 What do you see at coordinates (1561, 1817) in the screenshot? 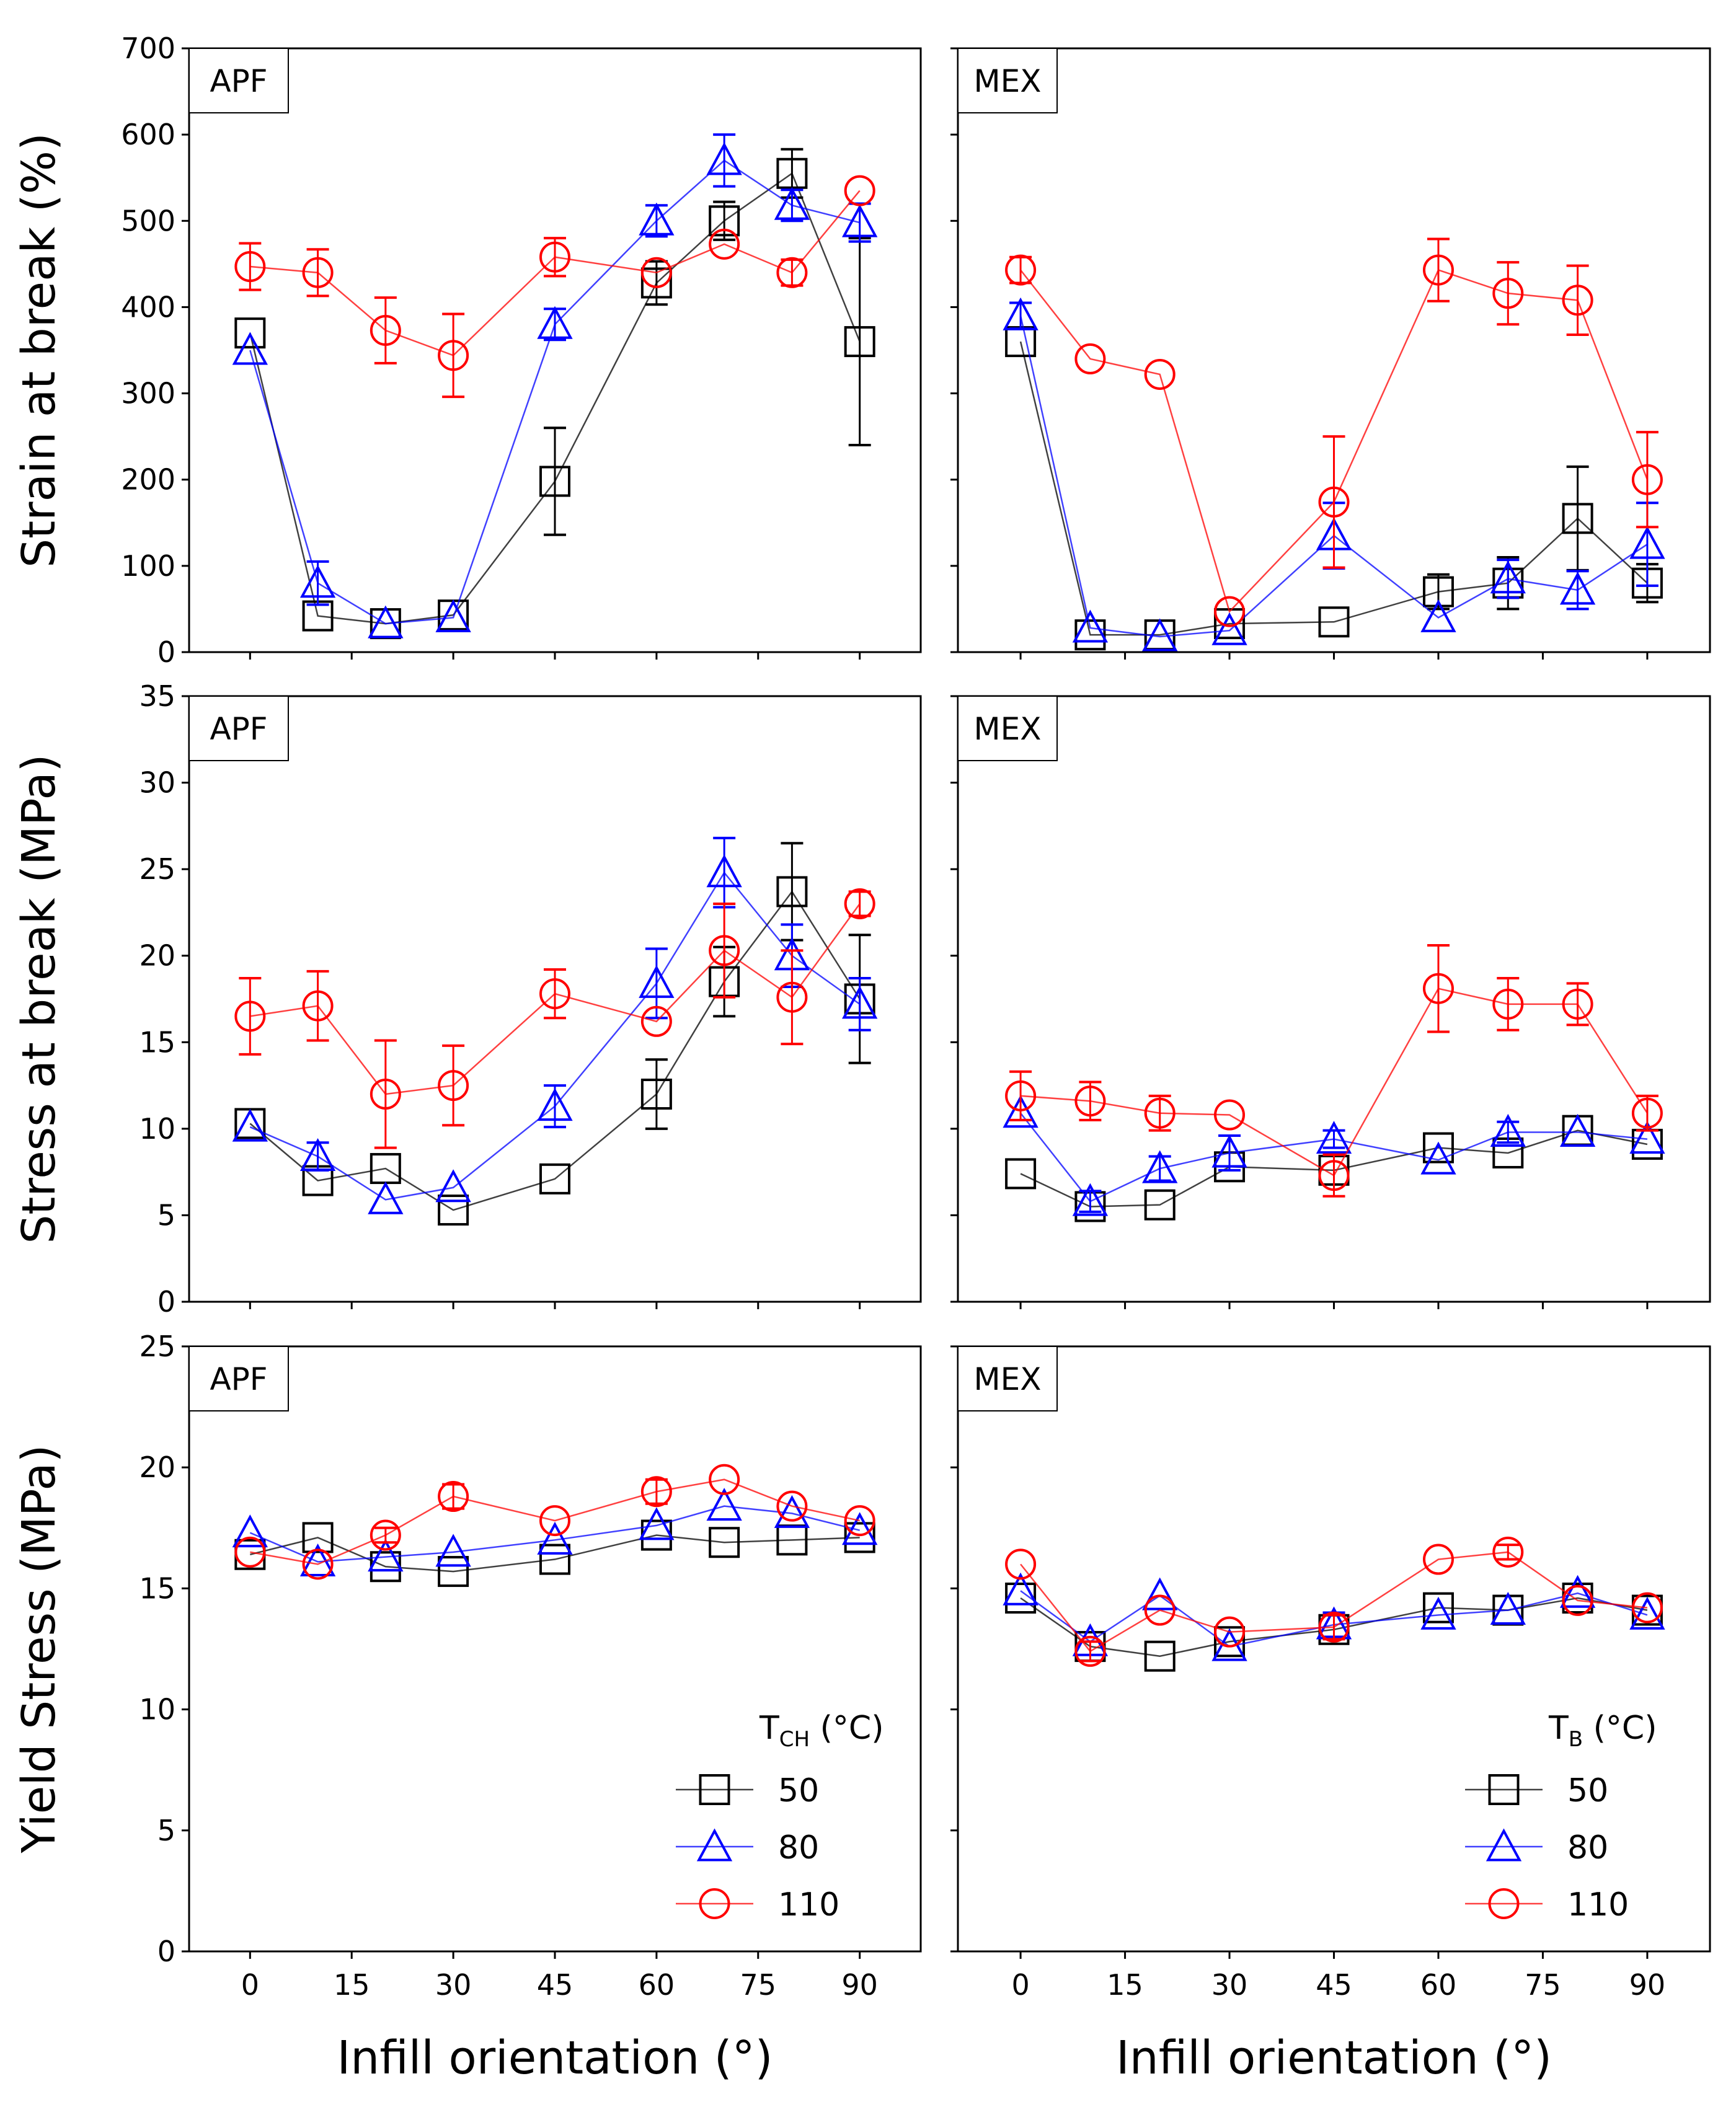
I see `legend-legend_right: TB (°C) 50 80 110` at bounding box center [1561, 1817].